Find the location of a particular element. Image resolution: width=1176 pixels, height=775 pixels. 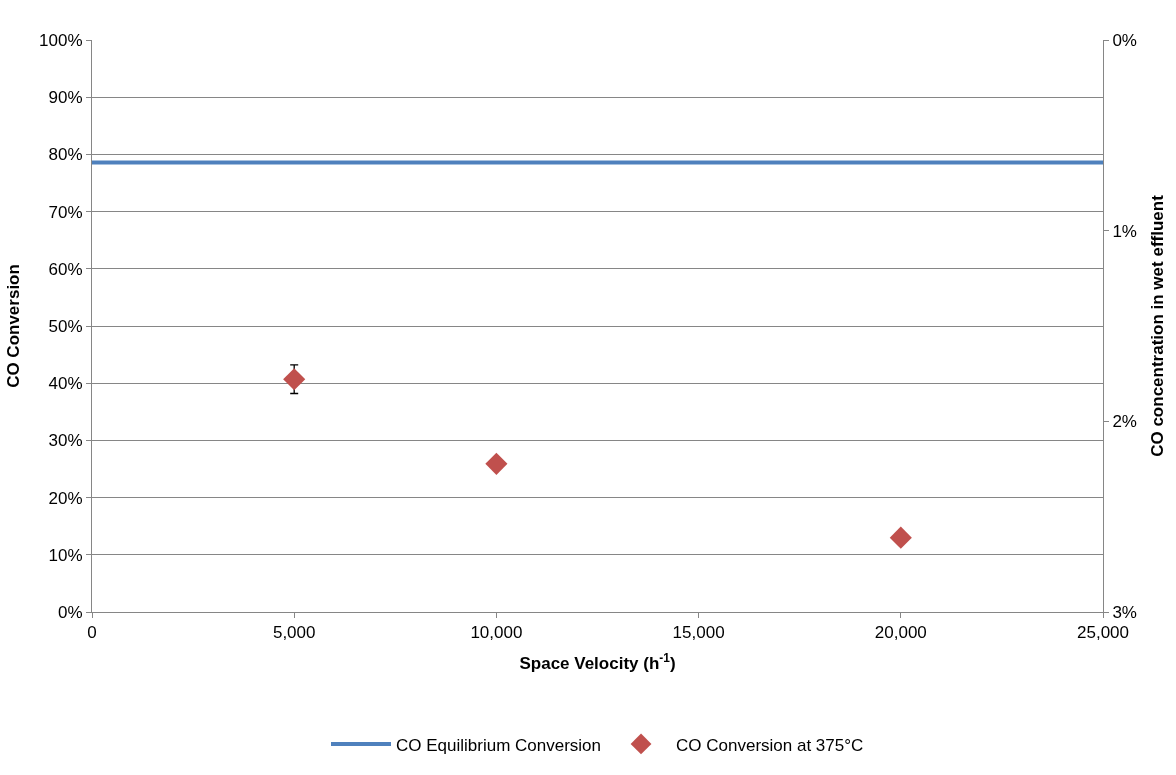

y-tick-label: 100% is located at coordinates (61, 40).